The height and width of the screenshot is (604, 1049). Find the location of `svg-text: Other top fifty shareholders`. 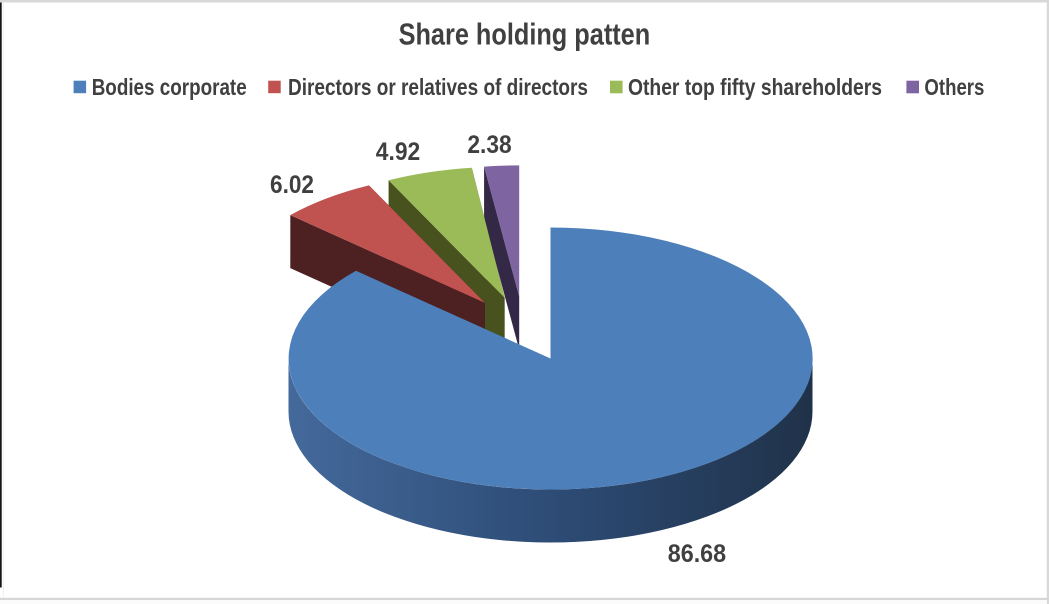

svg-text: Other top fifty shareholders is located at coordinates (755, 87).